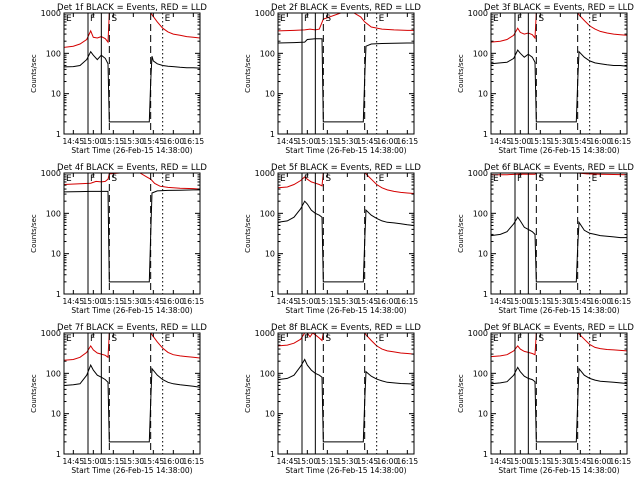 The width and height of the screenshot is (640, 480). Describe the element at coordinates (559, 168) in the screenshot. I see `panel-title: Det 6f BLACK = Events, RED = LLD` at that location.